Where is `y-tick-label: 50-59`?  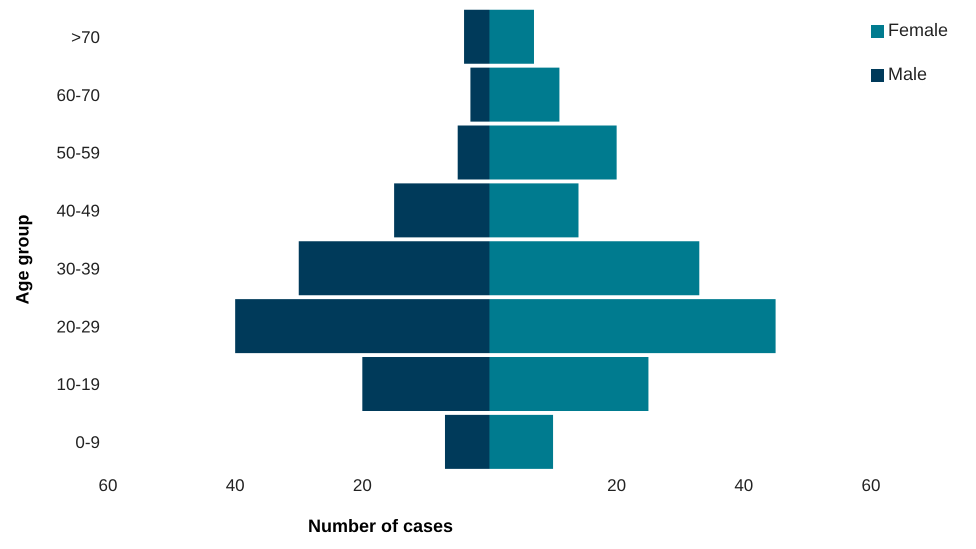
y-tick-label: 50-59 is located at coordinates (78, 153).